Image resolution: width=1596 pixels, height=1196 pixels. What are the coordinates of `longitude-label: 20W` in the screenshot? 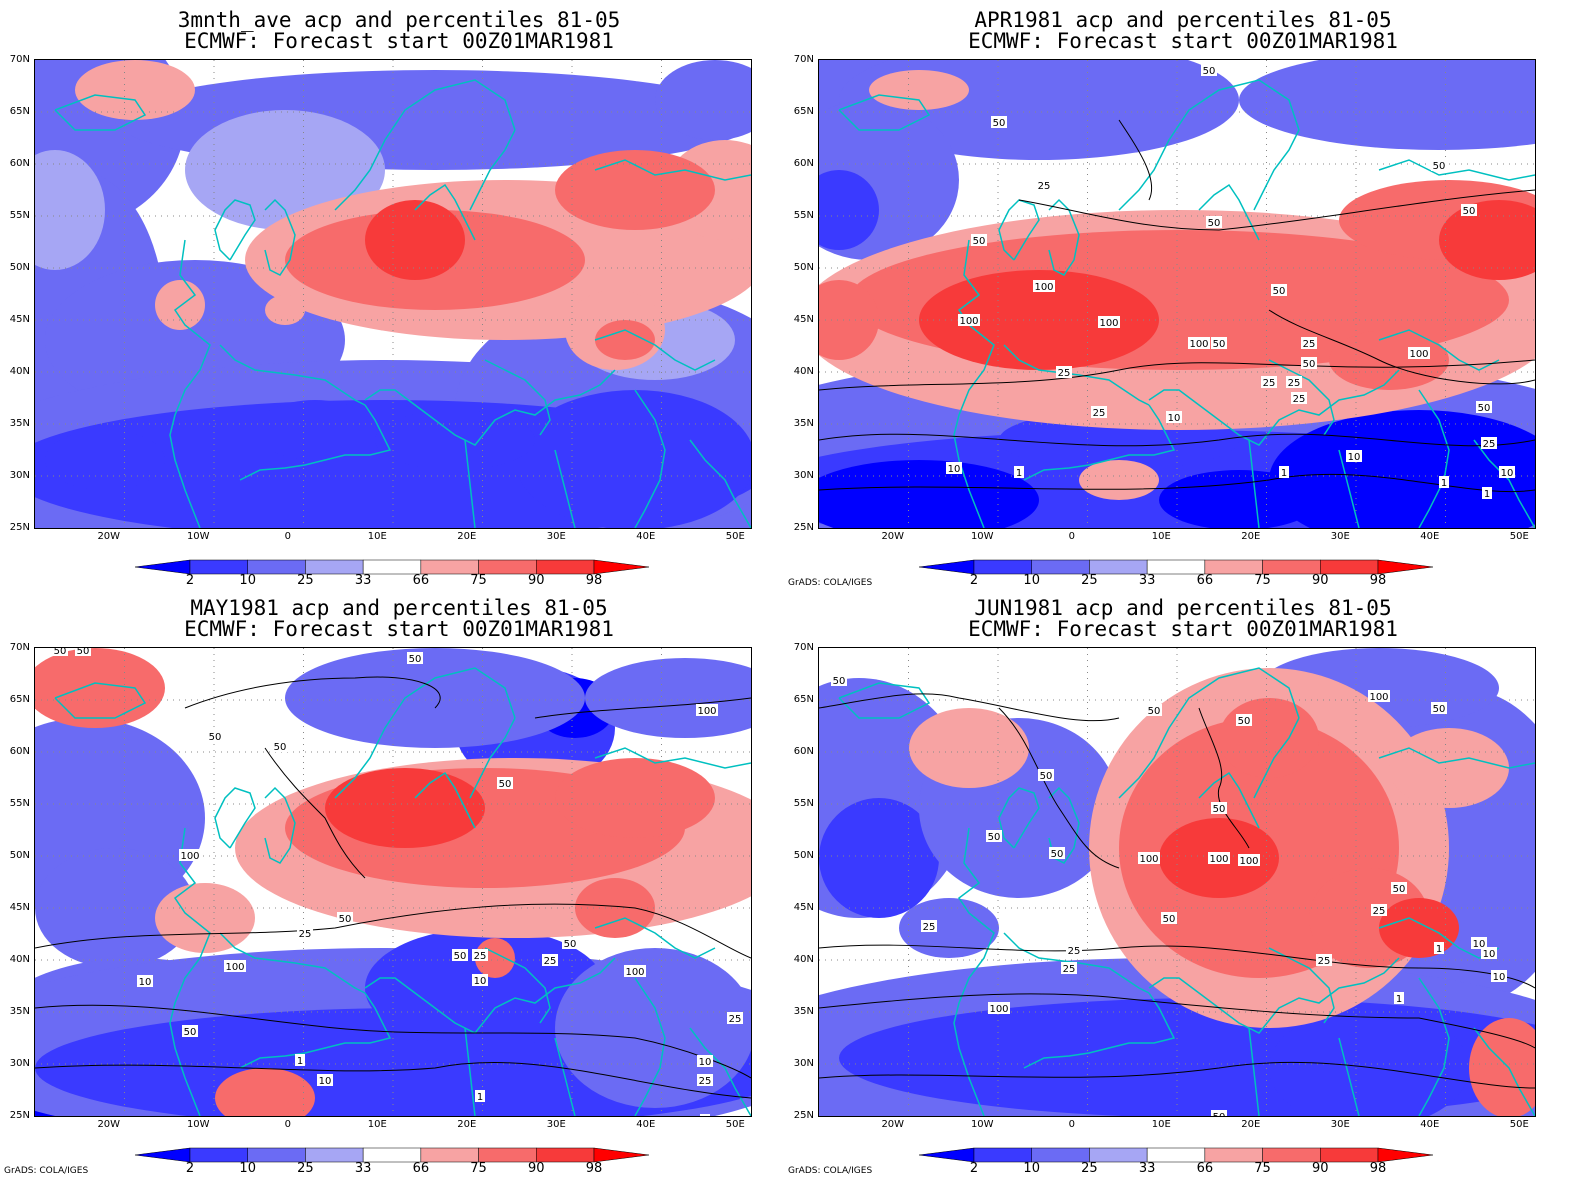 It's located at (893, 1124).